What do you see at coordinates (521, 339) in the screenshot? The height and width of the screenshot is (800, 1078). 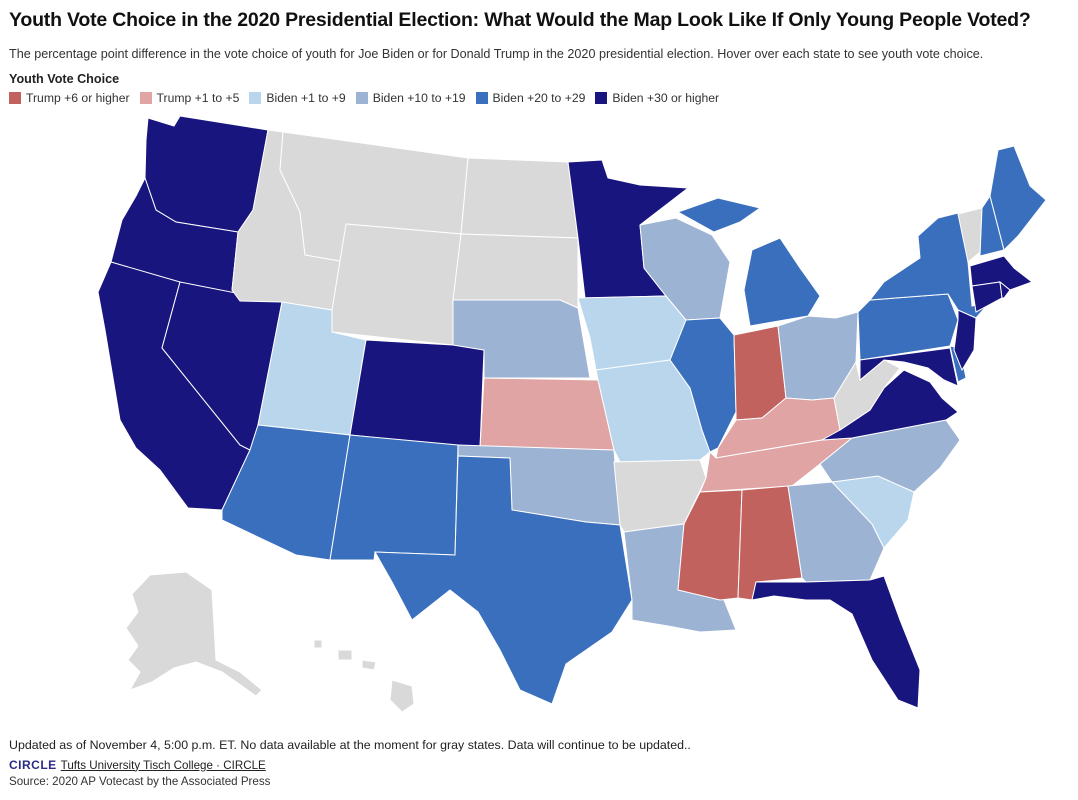 I see `state-nebraska` at bounding box center [521, 339].